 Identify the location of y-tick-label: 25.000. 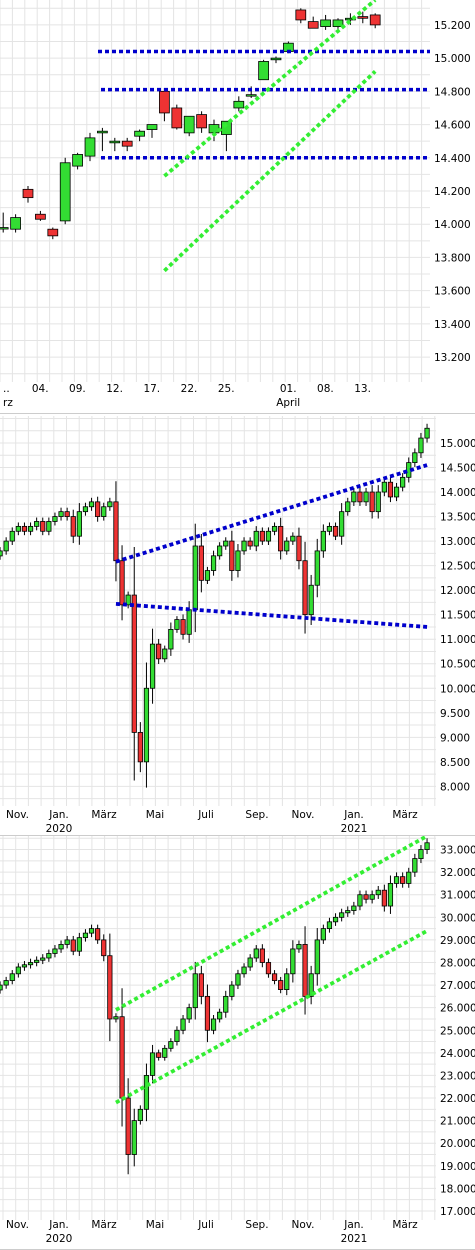
(457, 1031).